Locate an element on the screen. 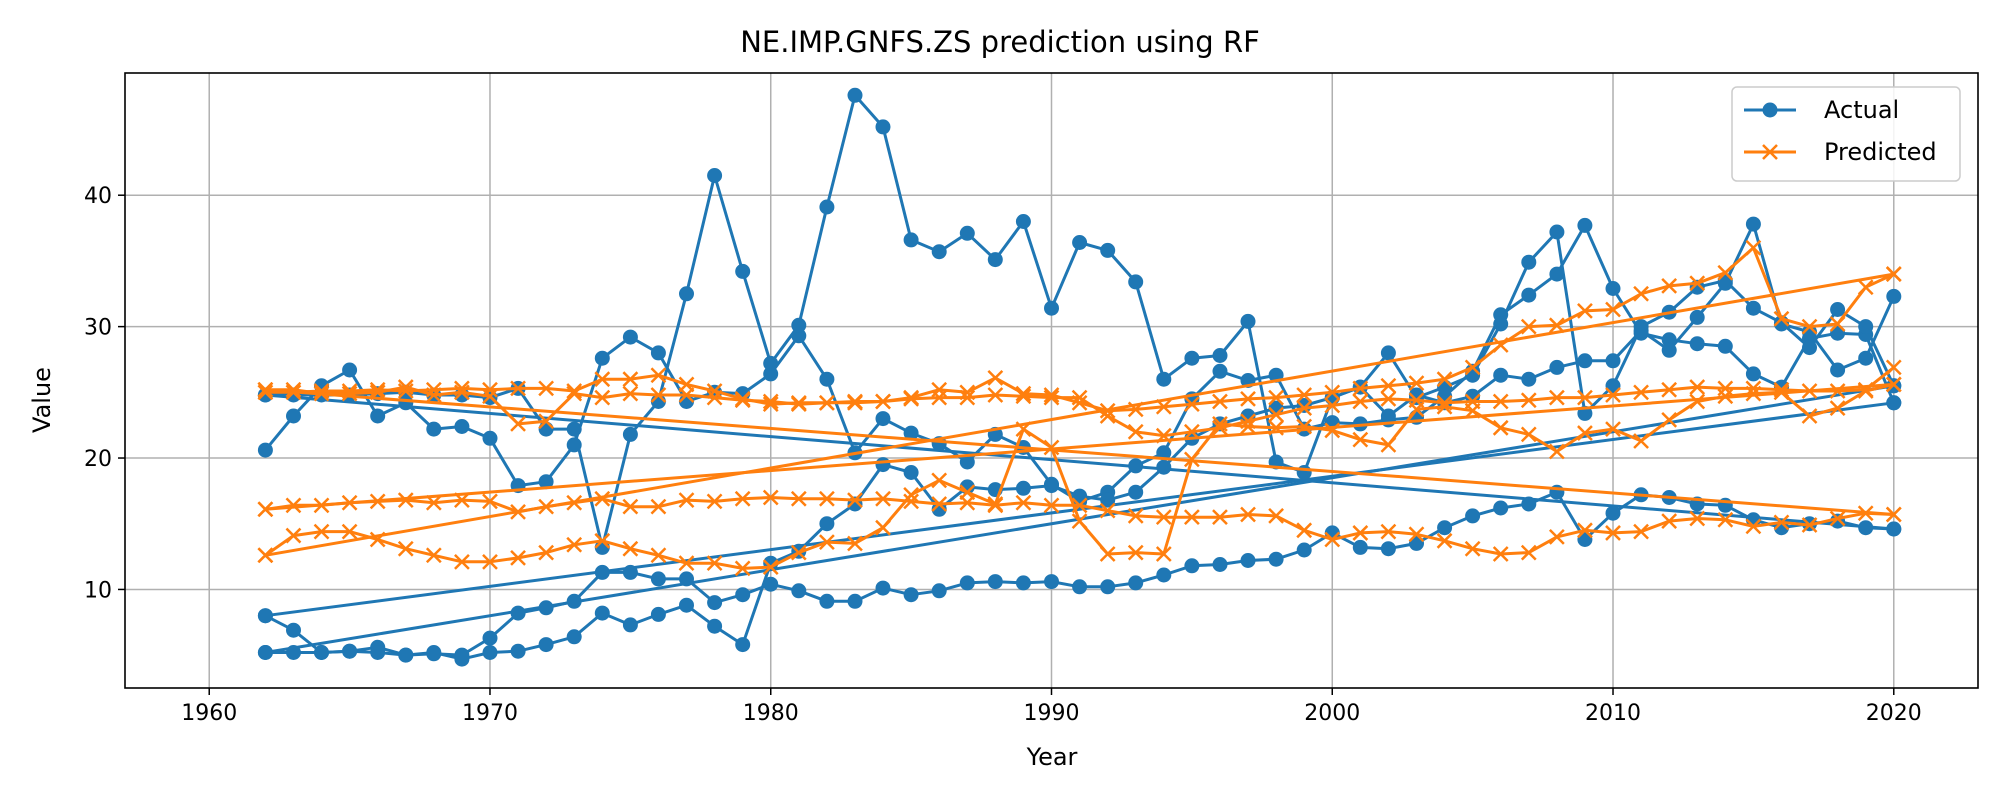 The height and width of the screenshot is (800, 2000). x-tick-label: 2010 is located at coordinates (1613, 713).